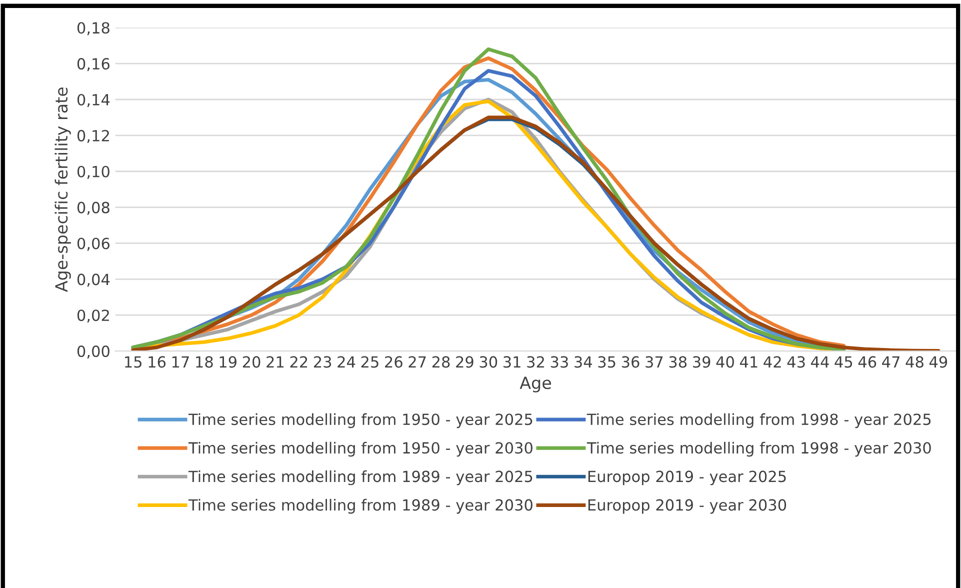 The height and width of the screenshot is (588, 961). What do you see at coordinates (393, 362) in the screenshot?
I see `x-tick-label: 26` at bounding box center [393, 362].